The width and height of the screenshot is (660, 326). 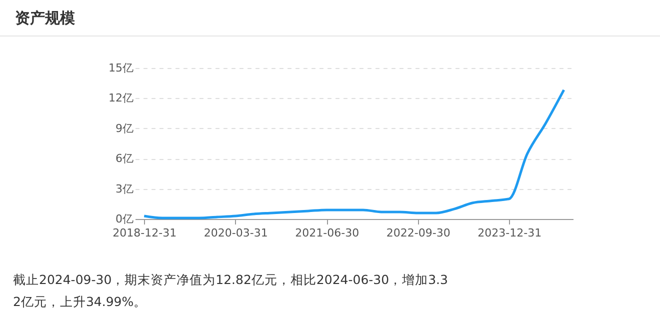 What do you see at coordinates (510, 233) in the screenshot?
I see `x-tick-label: 2023-12-31` at bounding box center [510, 233].